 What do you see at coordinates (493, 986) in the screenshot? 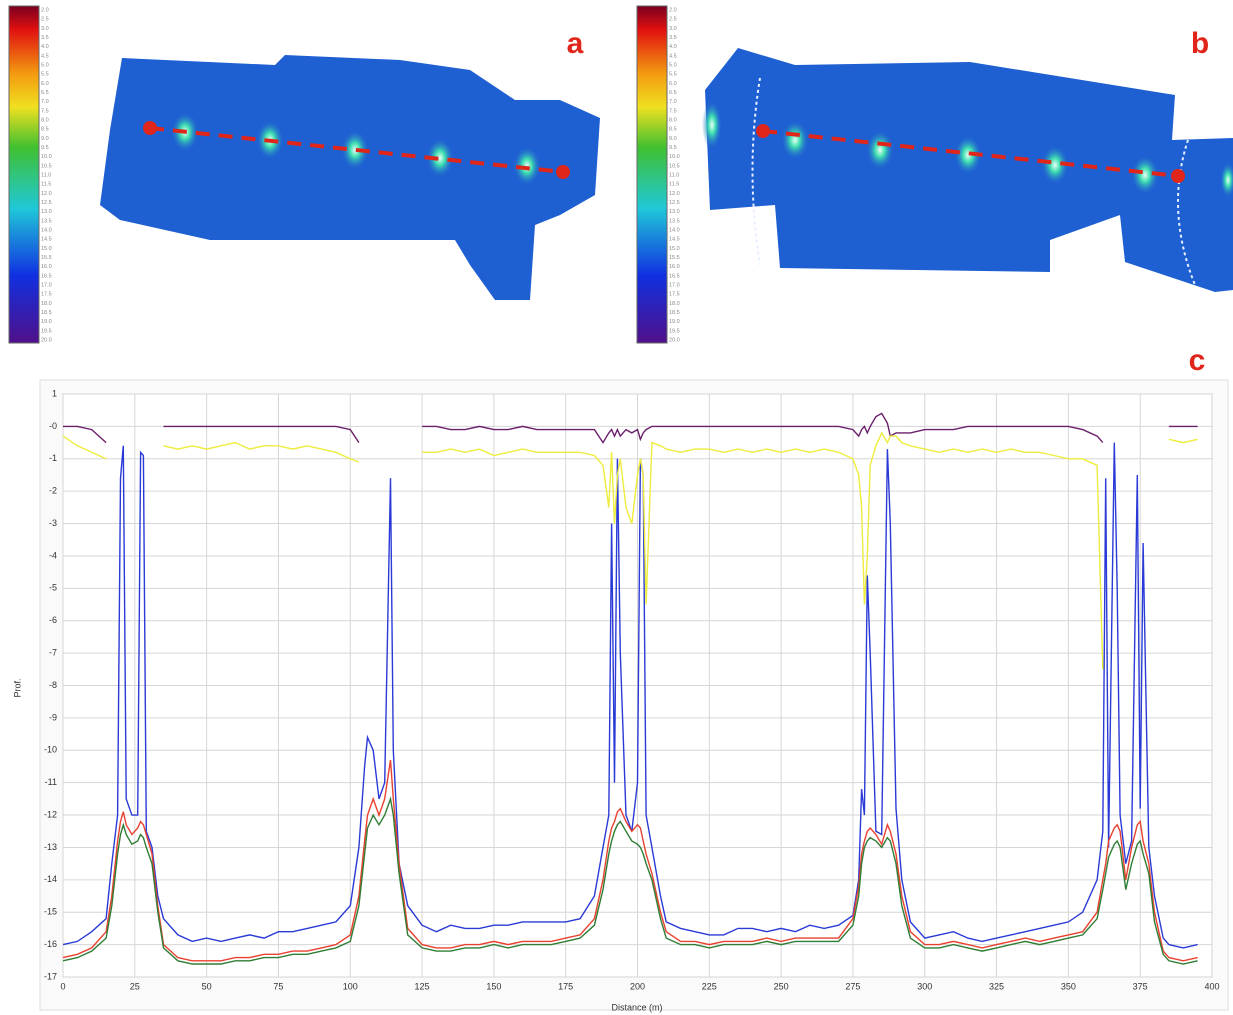
I see `x-tick-label: 150` at bounding box center [493, 986].